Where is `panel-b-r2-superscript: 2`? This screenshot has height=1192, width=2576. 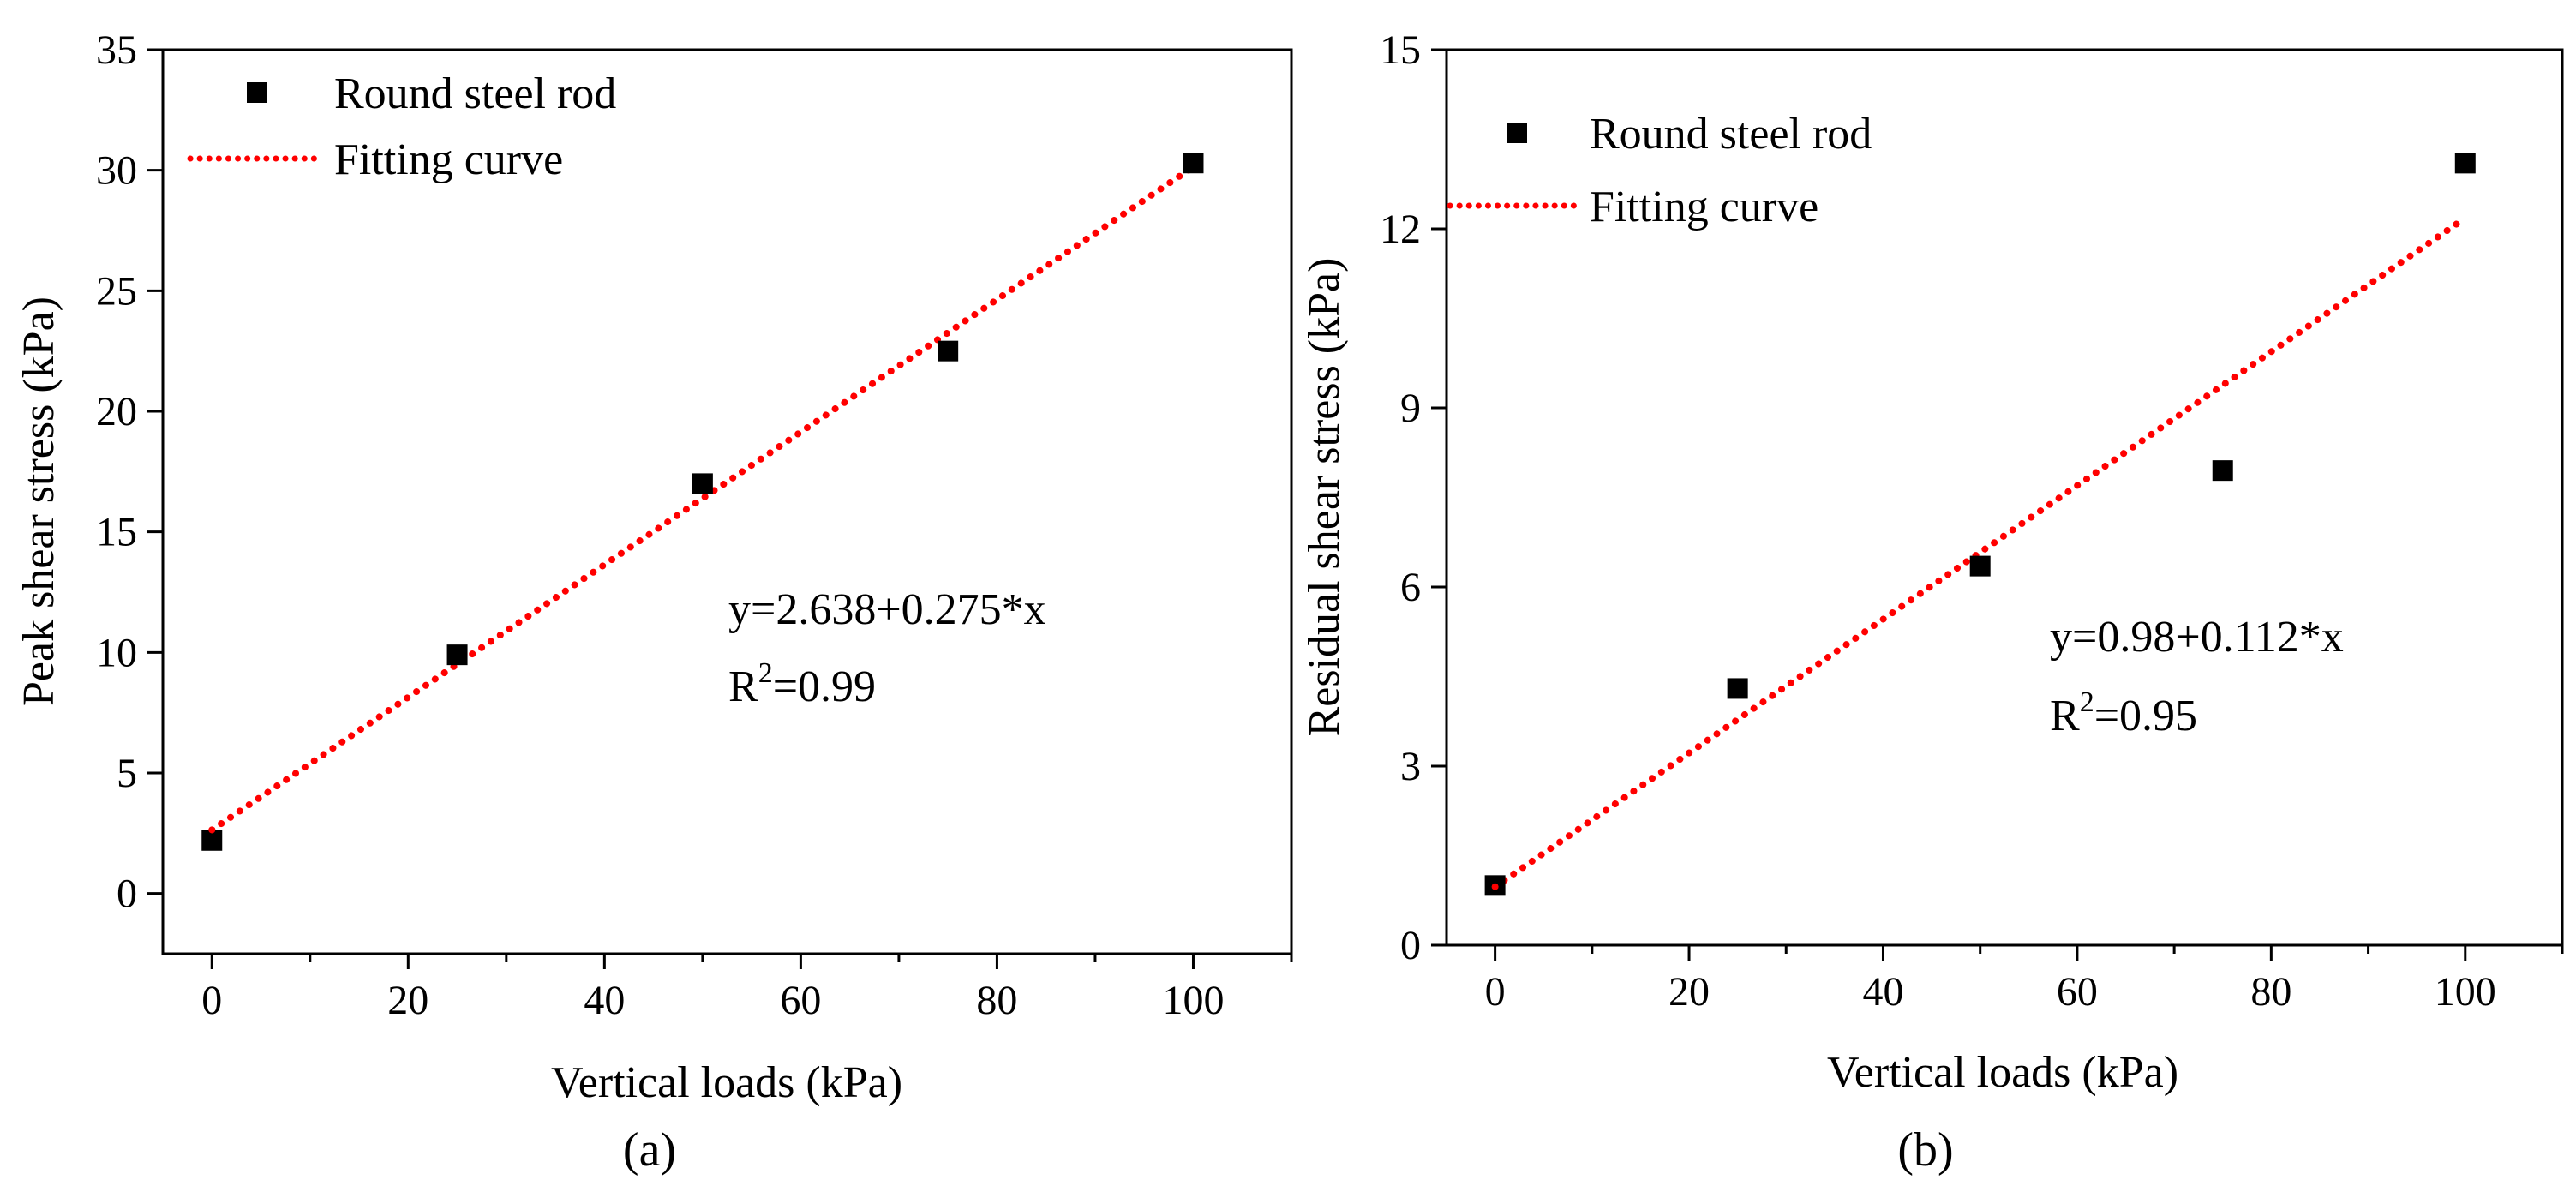
panel-b-r2-superscript: 2 is located at coordinates (2087, 702).